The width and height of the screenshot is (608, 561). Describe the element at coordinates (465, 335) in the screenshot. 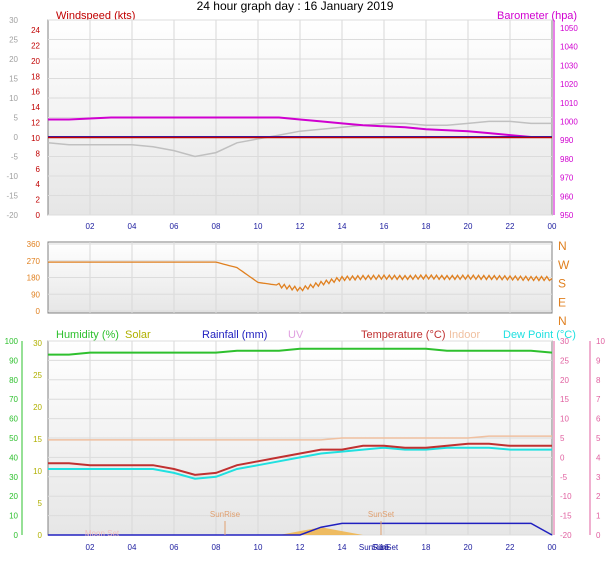

I see `legend-indoor: Indoor` at that location.